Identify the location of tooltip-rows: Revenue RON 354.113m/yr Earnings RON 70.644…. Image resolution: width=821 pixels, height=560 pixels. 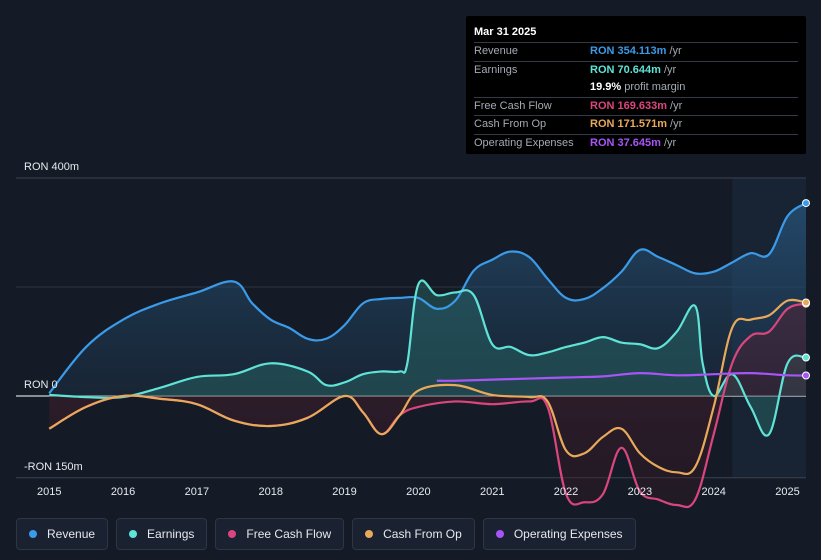
(636, 97).